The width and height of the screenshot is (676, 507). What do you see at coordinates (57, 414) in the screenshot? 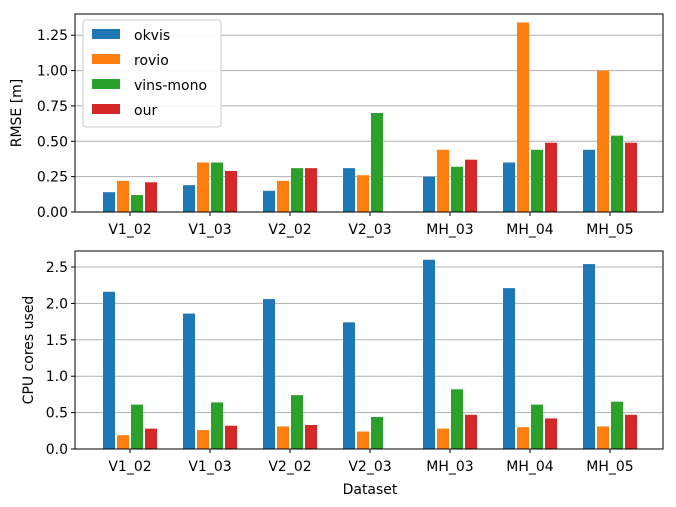
I see `panel1-ytick-label: 0.5` at bounding box center [57, 414].